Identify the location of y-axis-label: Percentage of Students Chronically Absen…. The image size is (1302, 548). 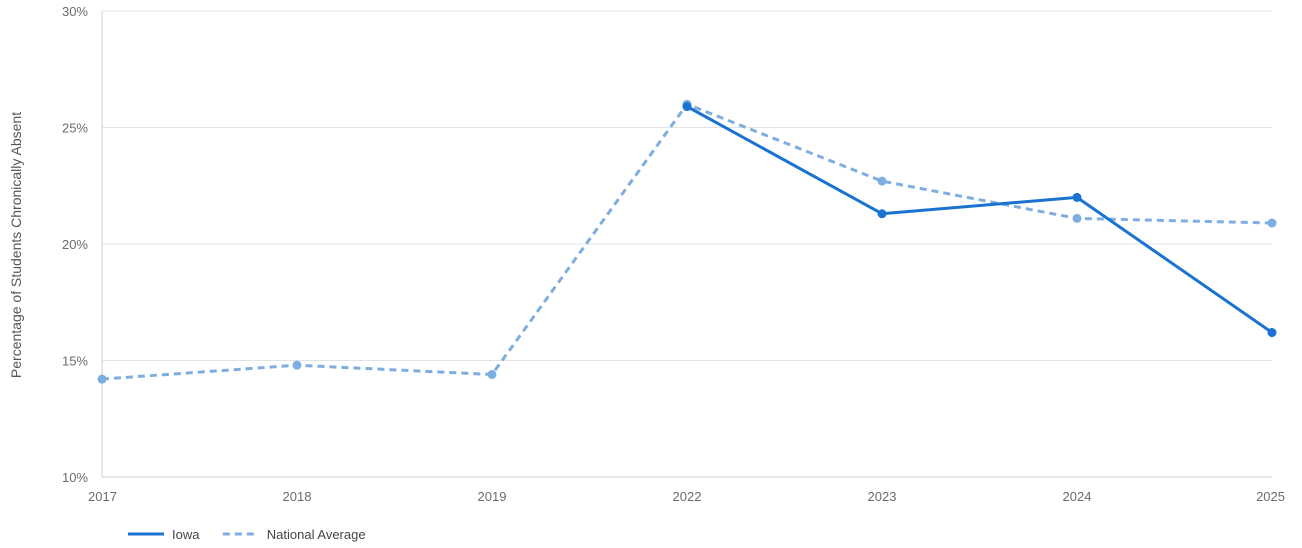
(16, 245).